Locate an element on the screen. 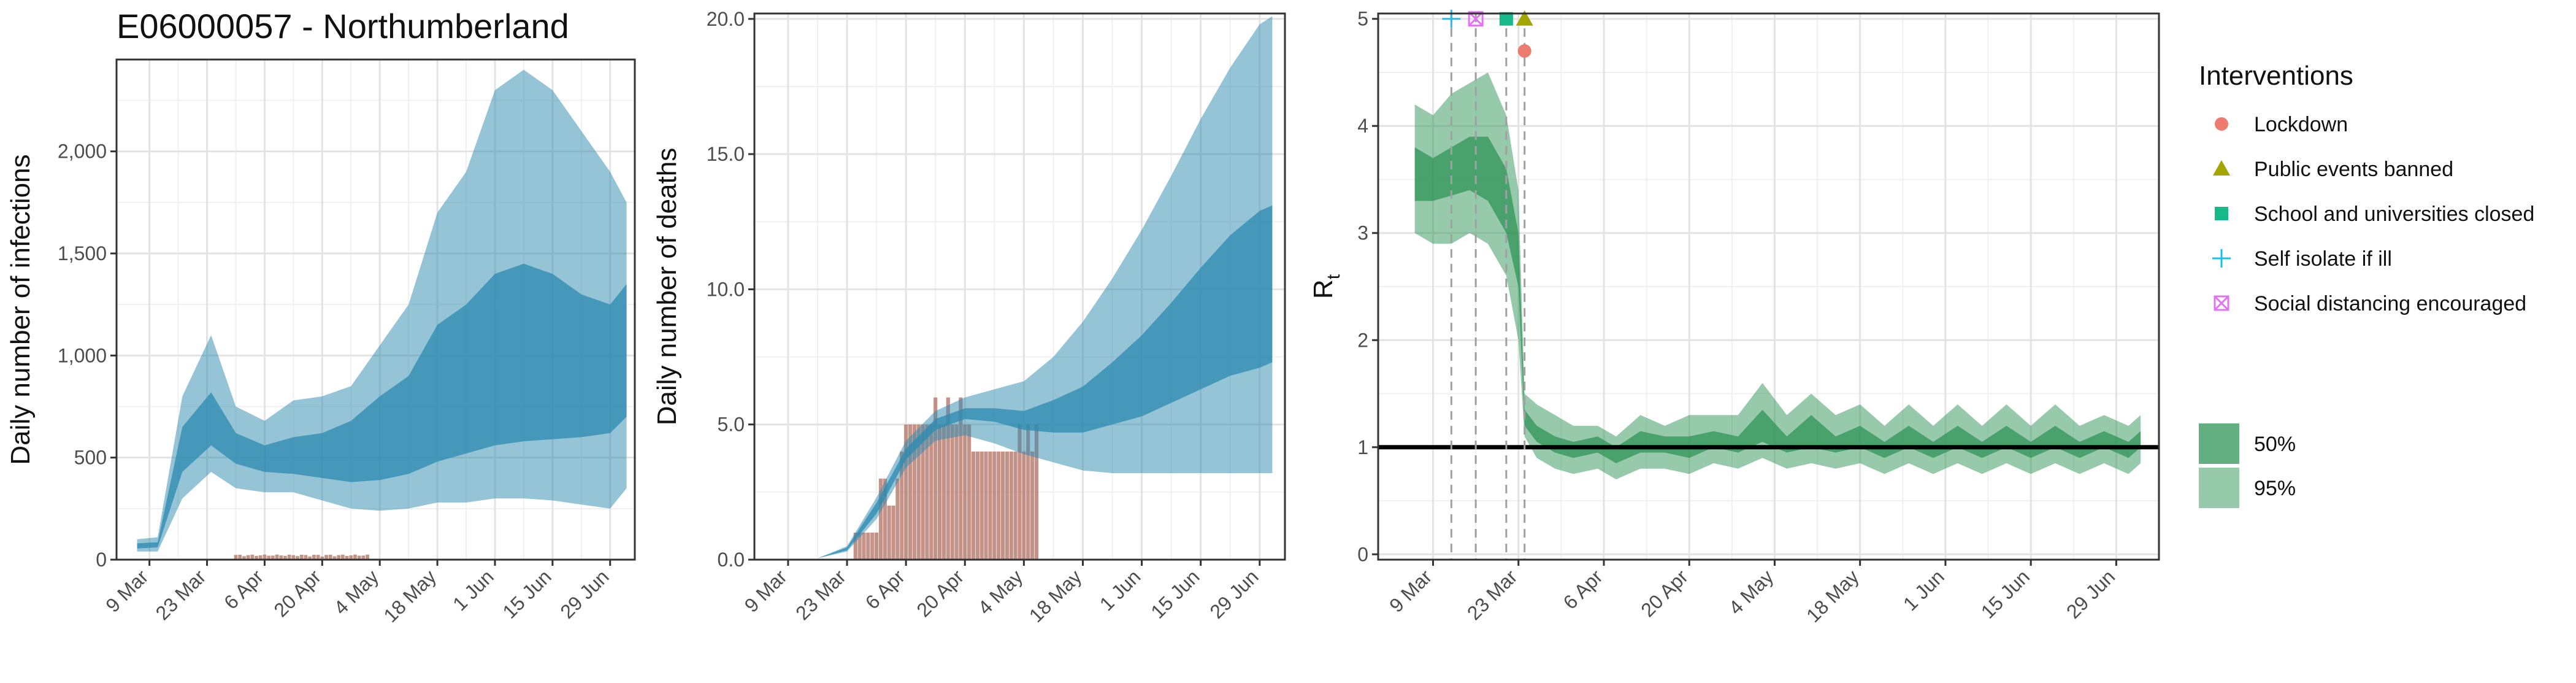 This screenshot has width=2576, height=683. y-tick-label: 5.0 is located at coordinates (731, 425).